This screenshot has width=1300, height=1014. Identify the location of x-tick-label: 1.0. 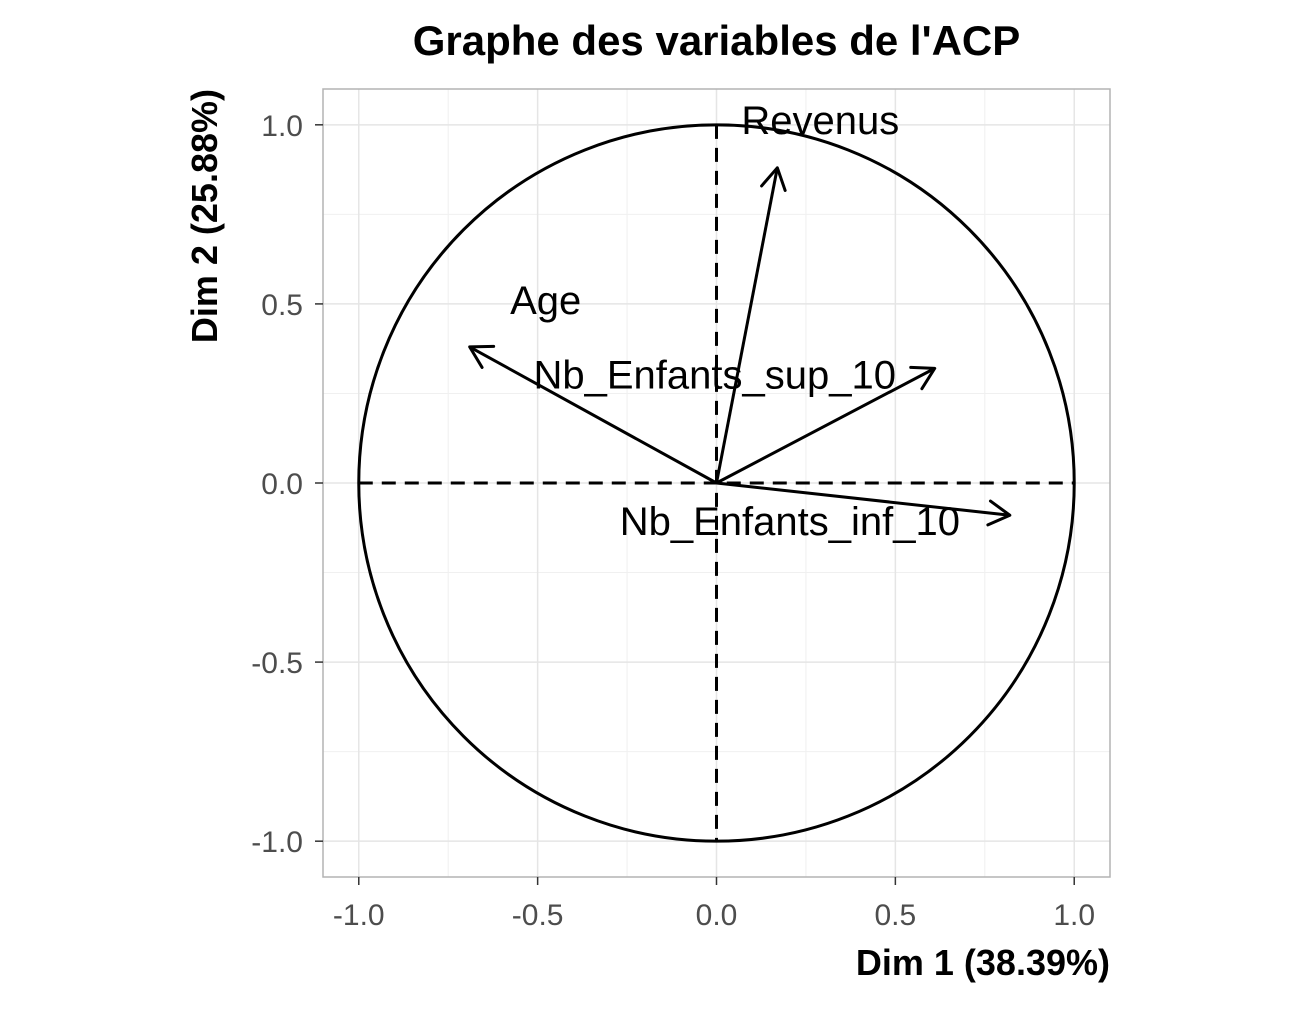
(1074, 915).